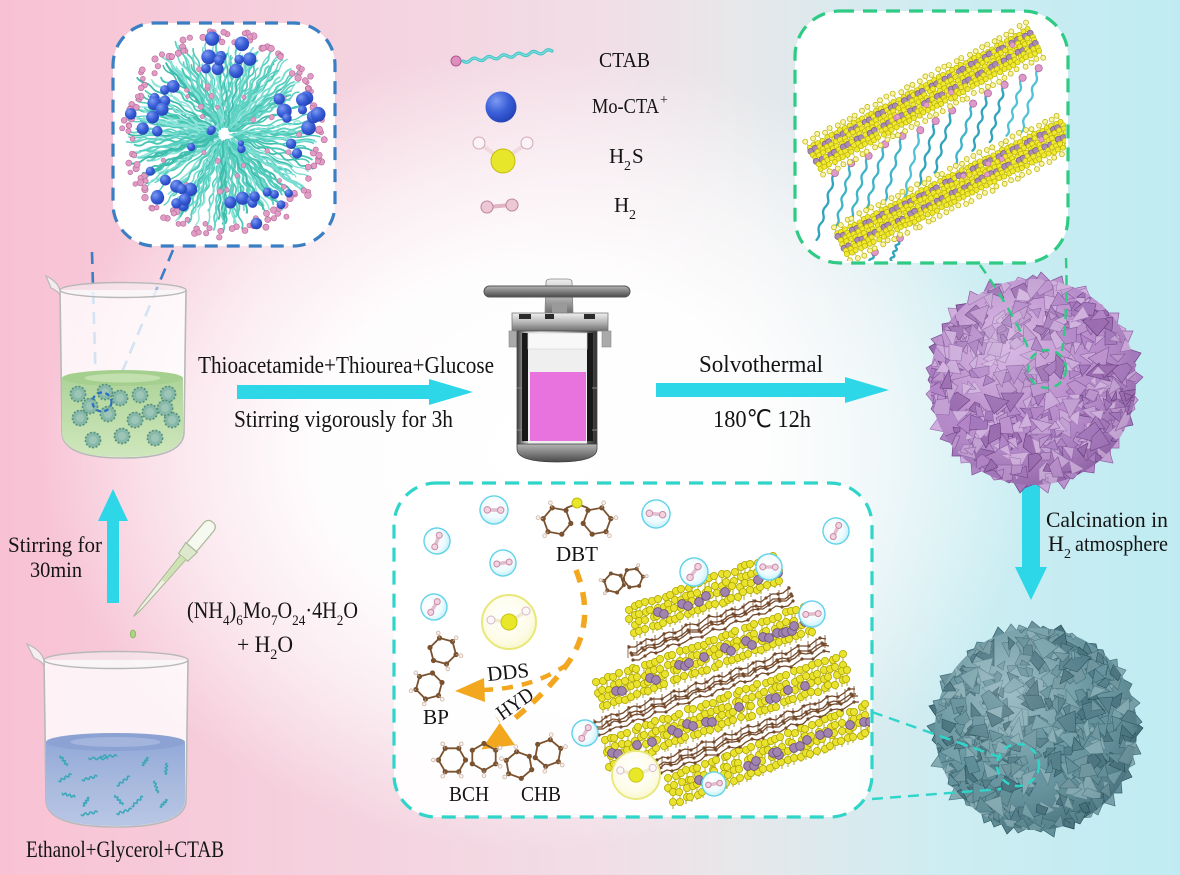 The height and width of the screenshot is (875, 1180). Describe the element at coordinates (125, 849) in the screenshot. I see `svg-text: Ethanol+Glycerol+CTAB` at that location.